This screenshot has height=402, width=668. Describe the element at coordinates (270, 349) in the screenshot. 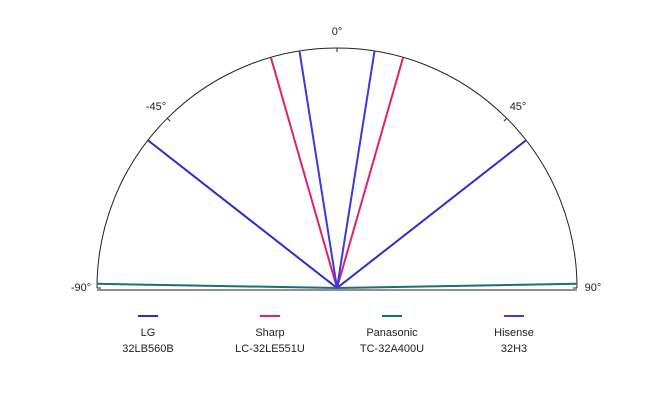

I see `legend-model: LC-32LE551U` at that location.